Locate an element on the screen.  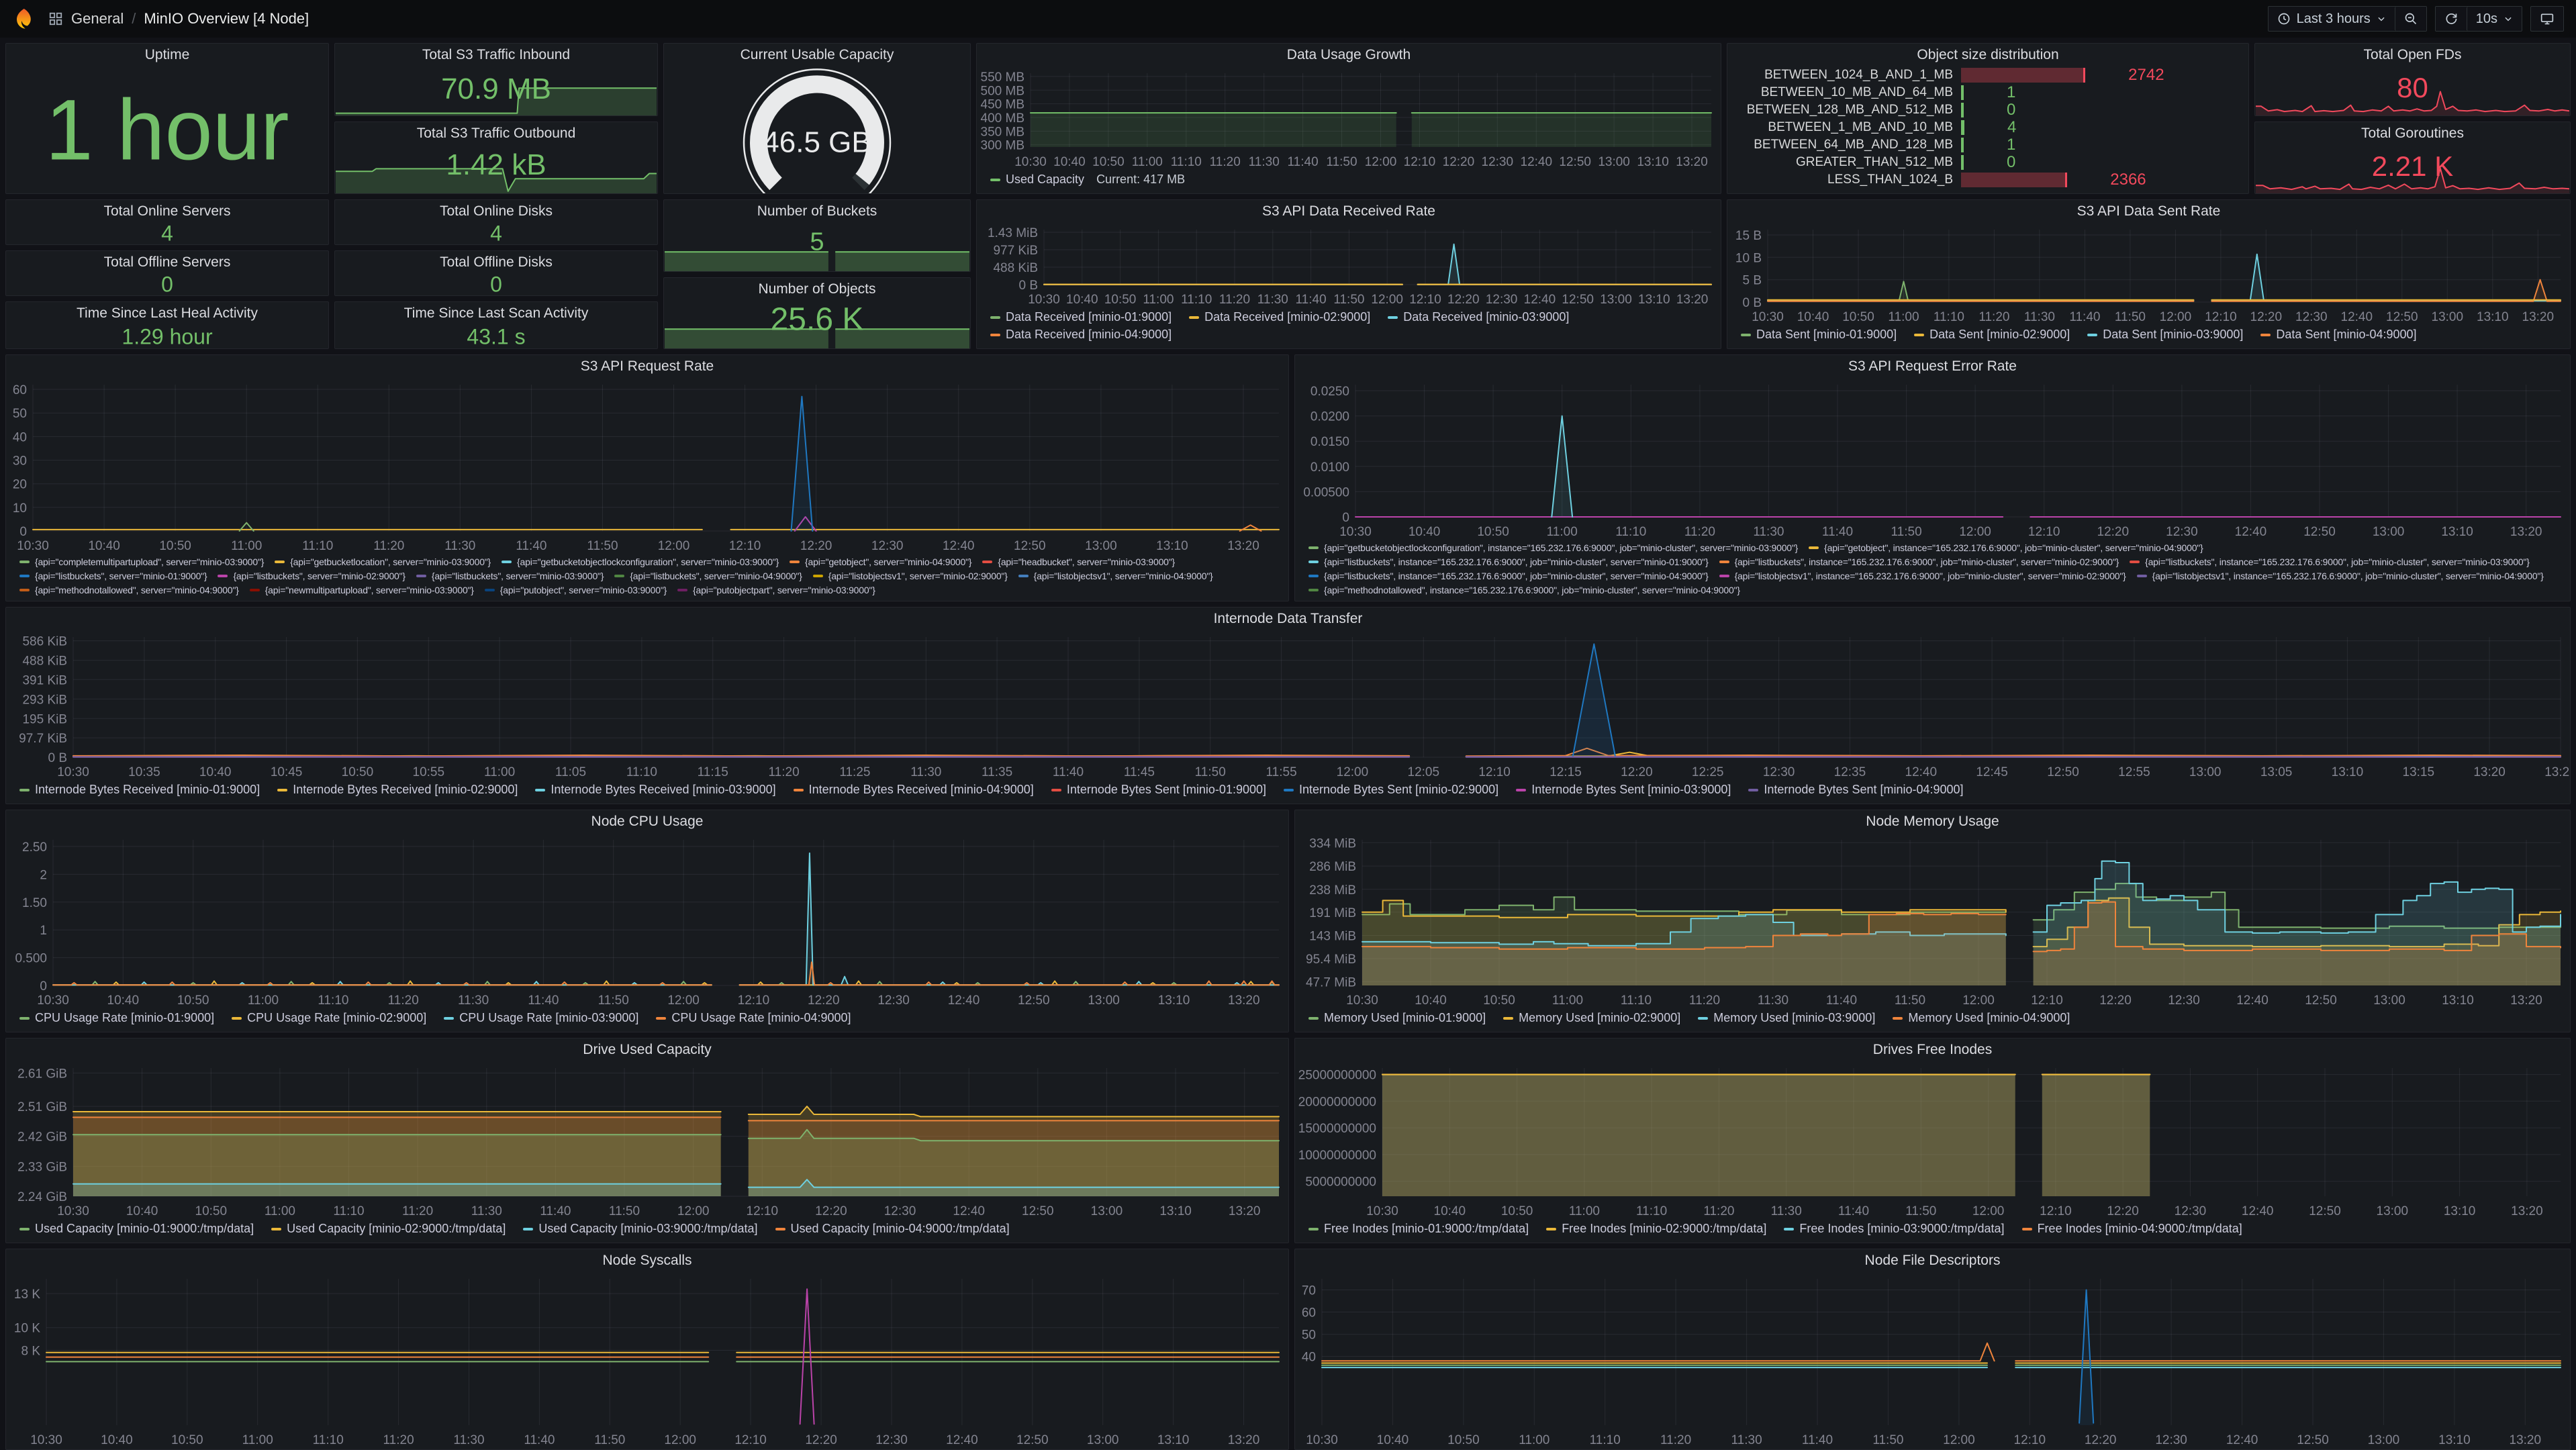
legend-item: CPU Usage Rate [minio-01:9000] is located at coordinates (116, 1018).